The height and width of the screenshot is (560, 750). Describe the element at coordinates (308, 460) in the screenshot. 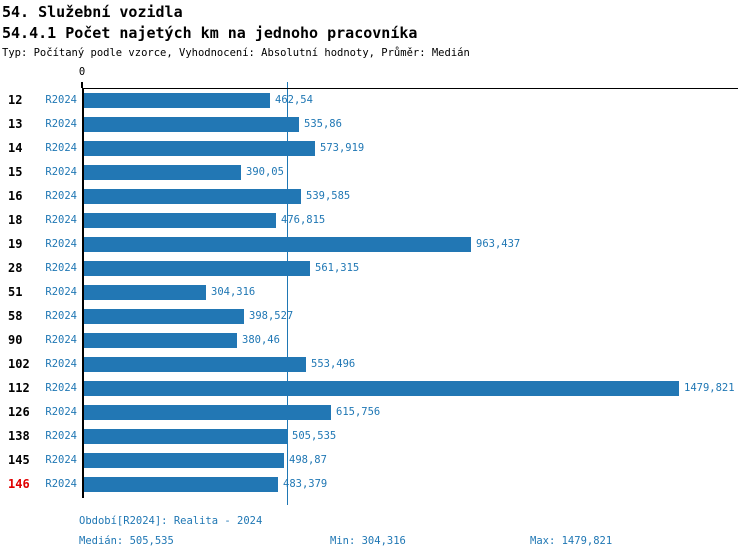

I see `value-label: 498,87` at that location.